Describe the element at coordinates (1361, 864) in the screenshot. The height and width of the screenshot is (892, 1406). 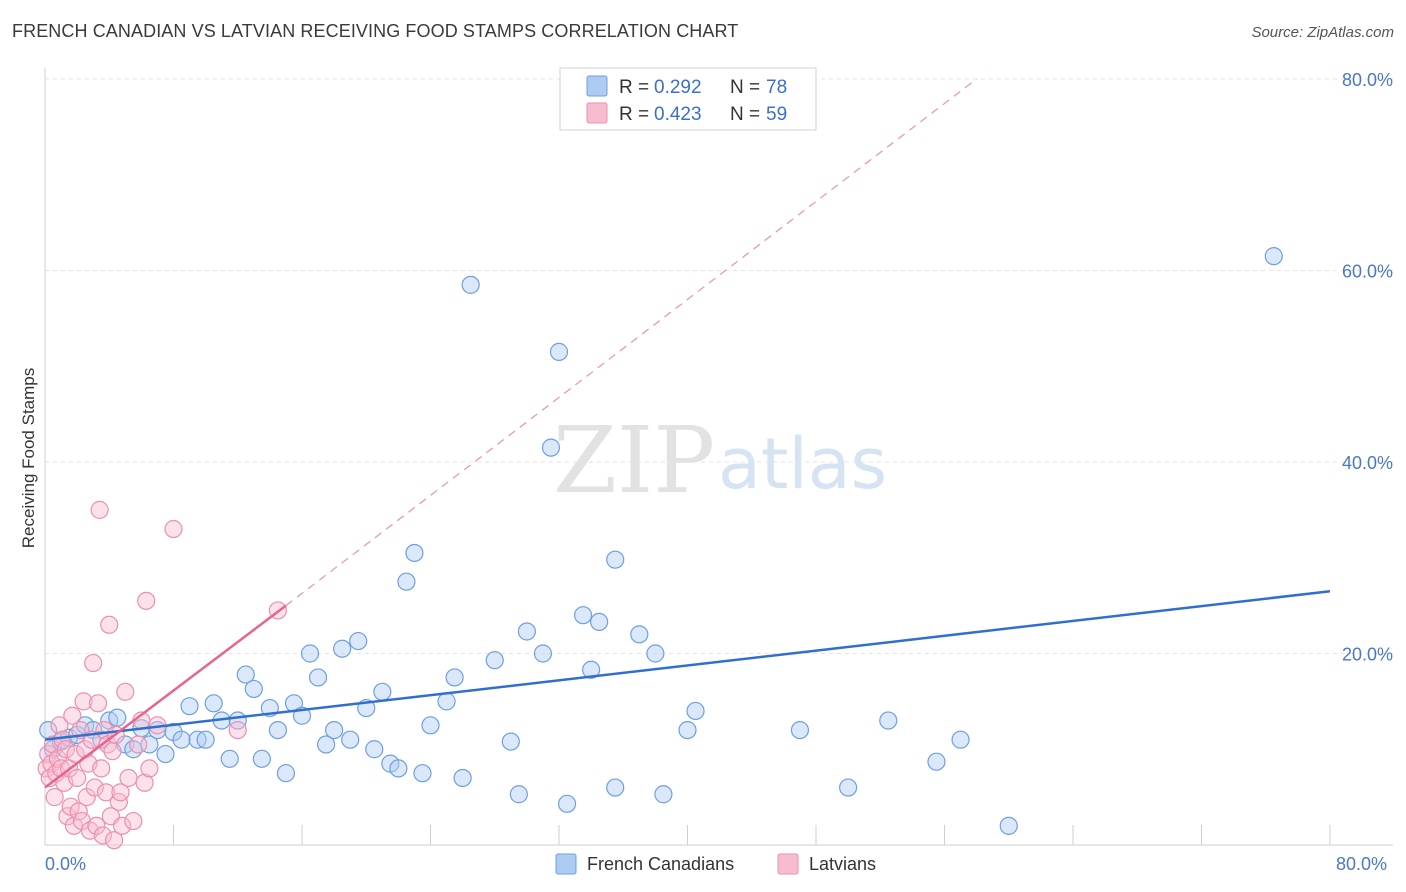
I see `x-tick-label-max: 80.0%` at that location.